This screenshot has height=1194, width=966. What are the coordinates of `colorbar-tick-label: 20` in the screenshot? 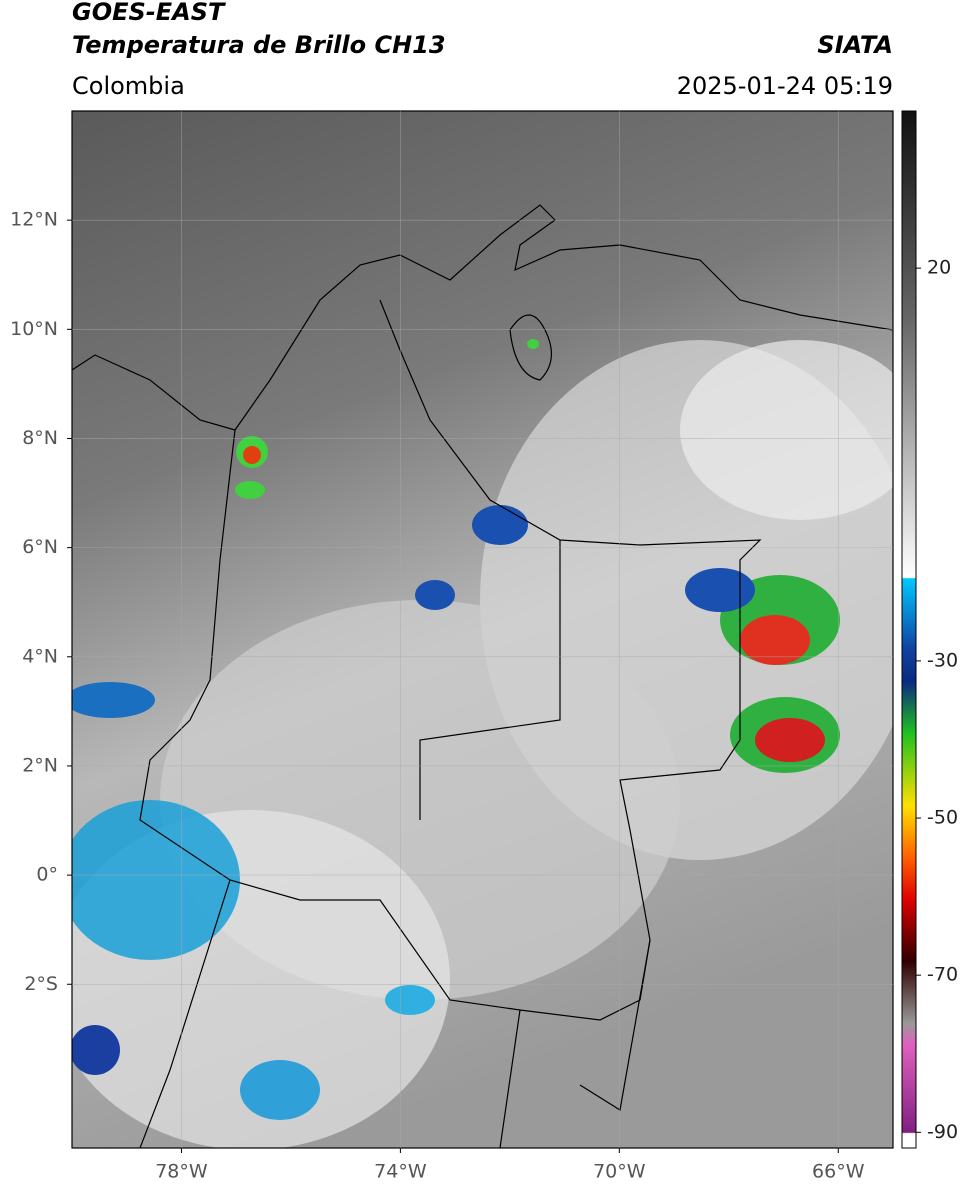 It's located at (939, 268).